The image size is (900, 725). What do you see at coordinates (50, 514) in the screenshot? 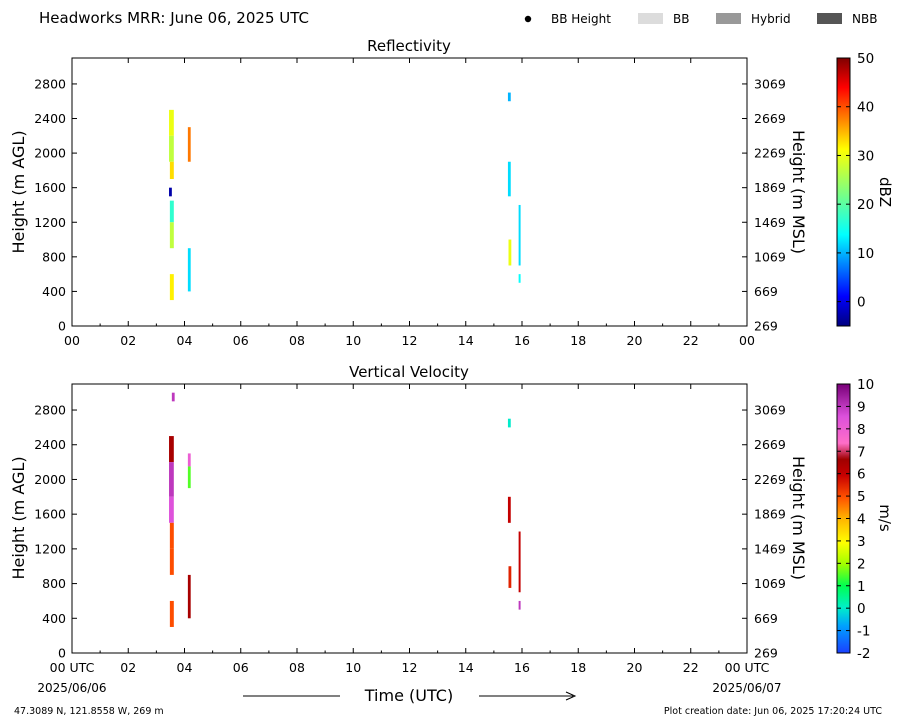
I see `y-tick-label: 1600` at bounding box center [50, 514].